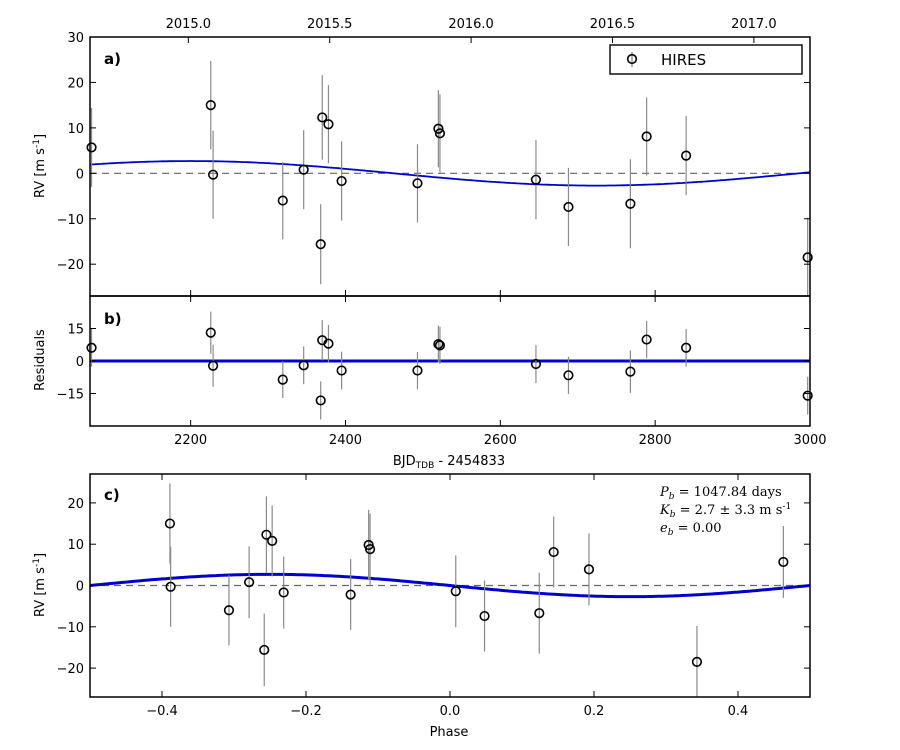 Image resolution: width=900 pixels, height=750 pixels. I want to click on panel-a-ylabel: RV [m s-1], so click(40, 166).